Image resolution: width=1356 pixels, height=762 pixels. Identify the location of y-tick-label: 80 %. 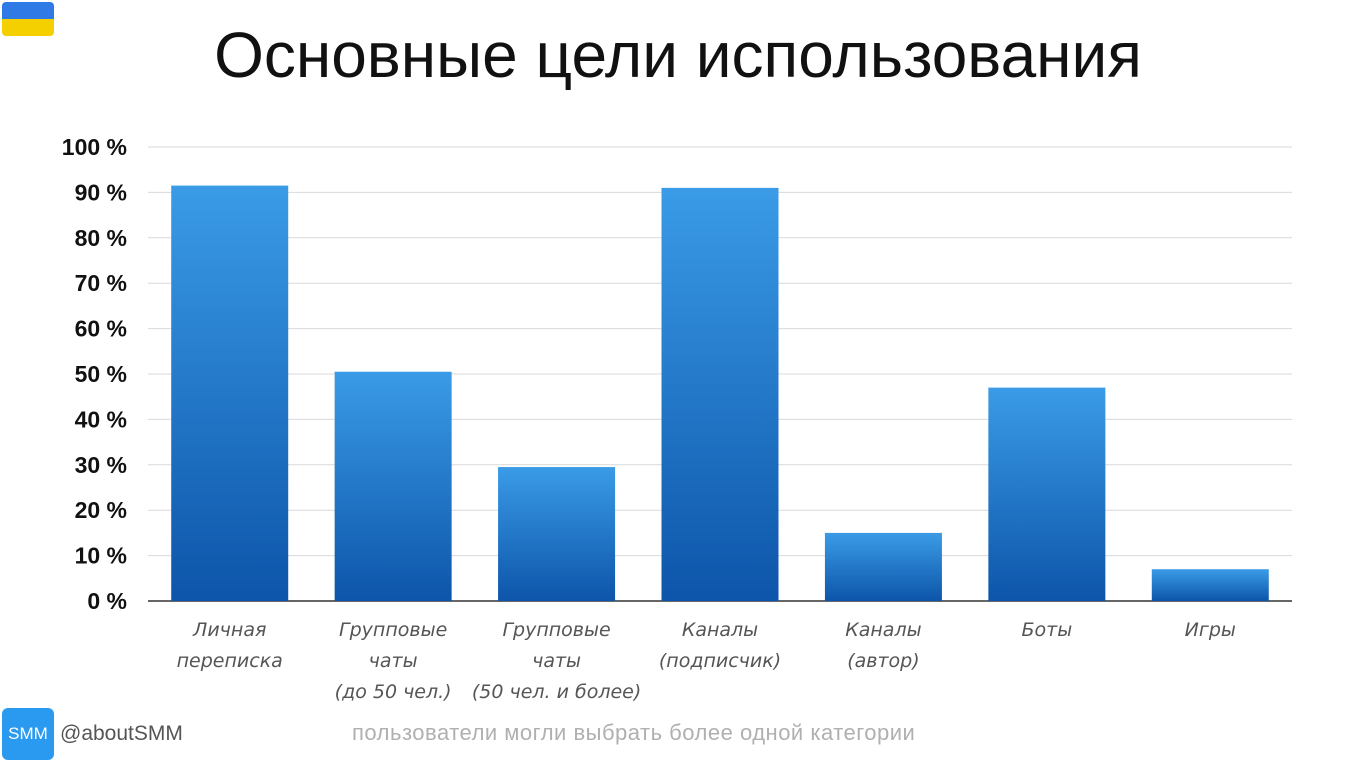
(101, 238).